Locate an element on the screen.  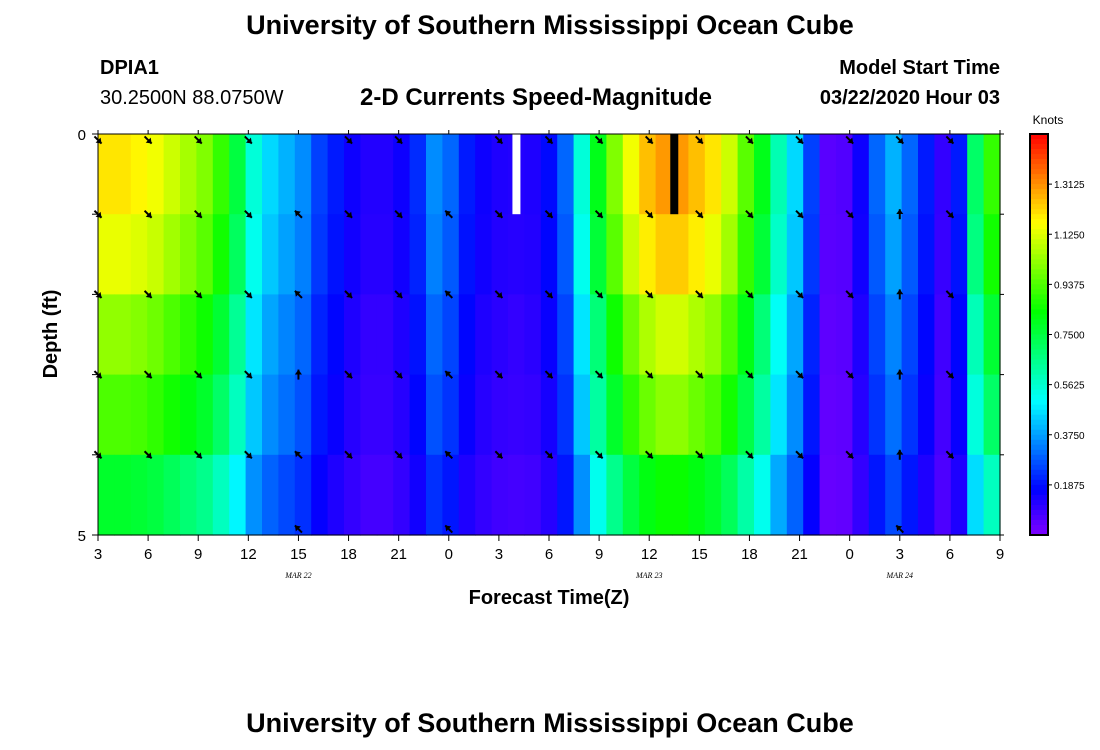
station-coordinates: 30.2500N 88.0750W is located at coordinates (192, 98).